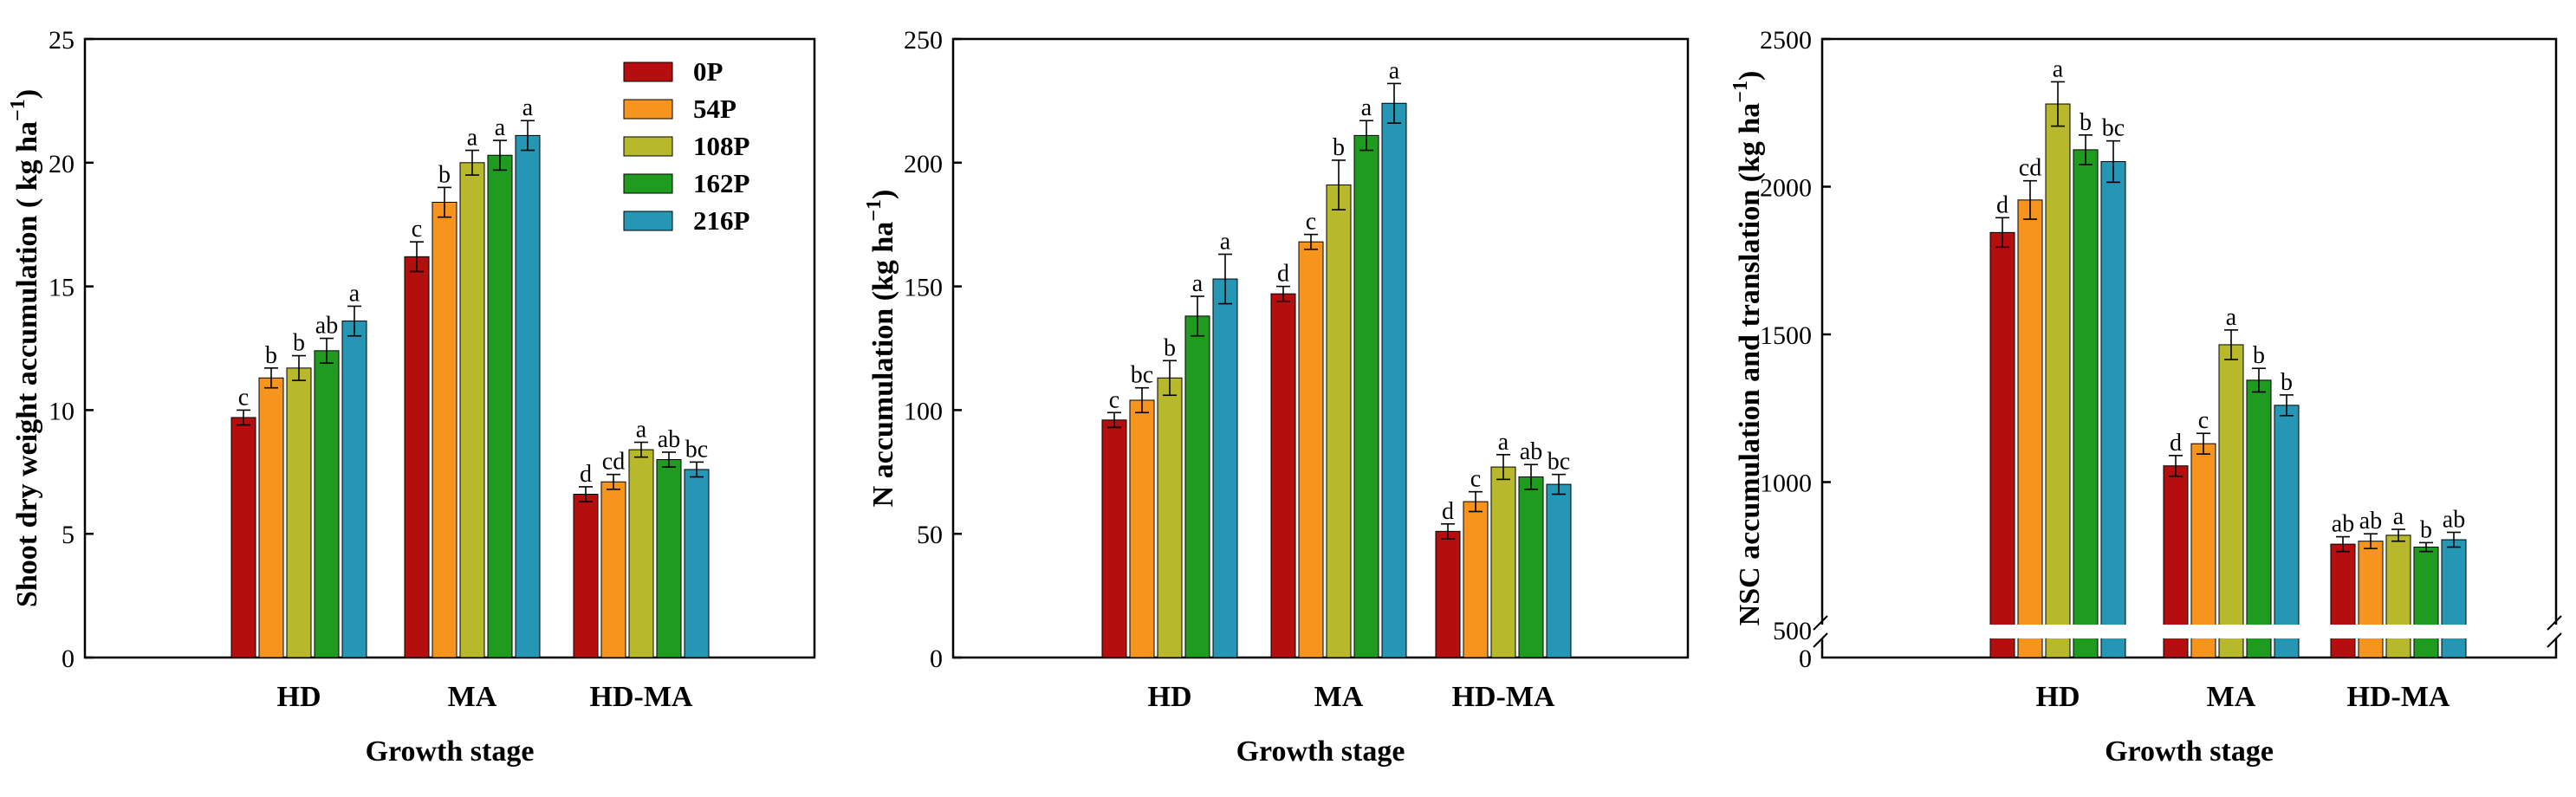 The width and height of the screenshot is (2576, 797). What do you see at coordinates (450, 751) in the screenshot?
I see `x-axis-title: Growth stage` at bounding box center [450, 751].